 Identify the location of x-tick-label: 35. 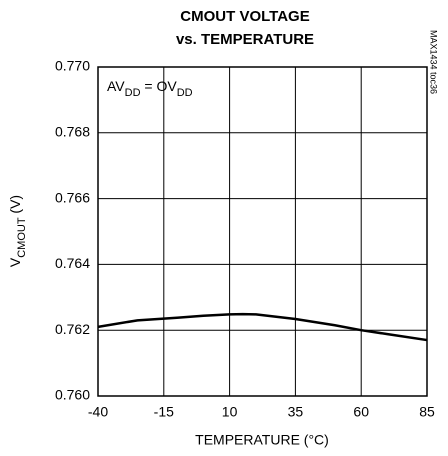
(296, 412).